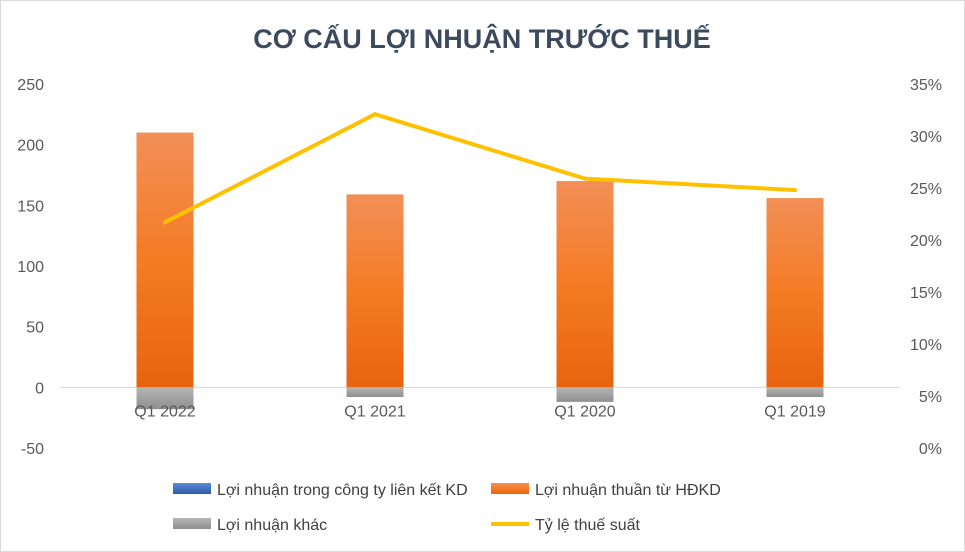  What do you see at coordinates (272, 525) in the screenshot?
I see `legend-label: Lợi nhuận khác` at bounding box center [272, 525].